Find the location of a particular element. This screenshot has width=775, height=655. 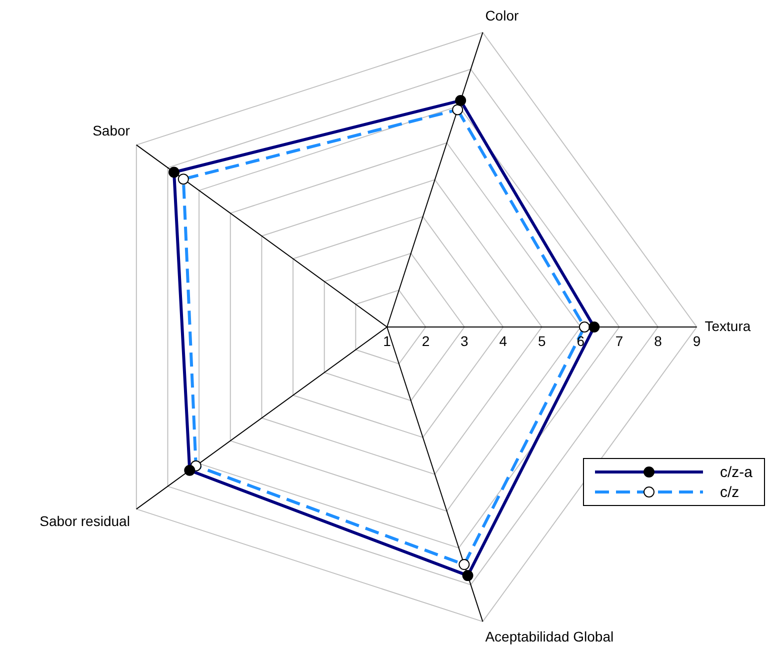

text: c/z is located at coordinates (730, 492).